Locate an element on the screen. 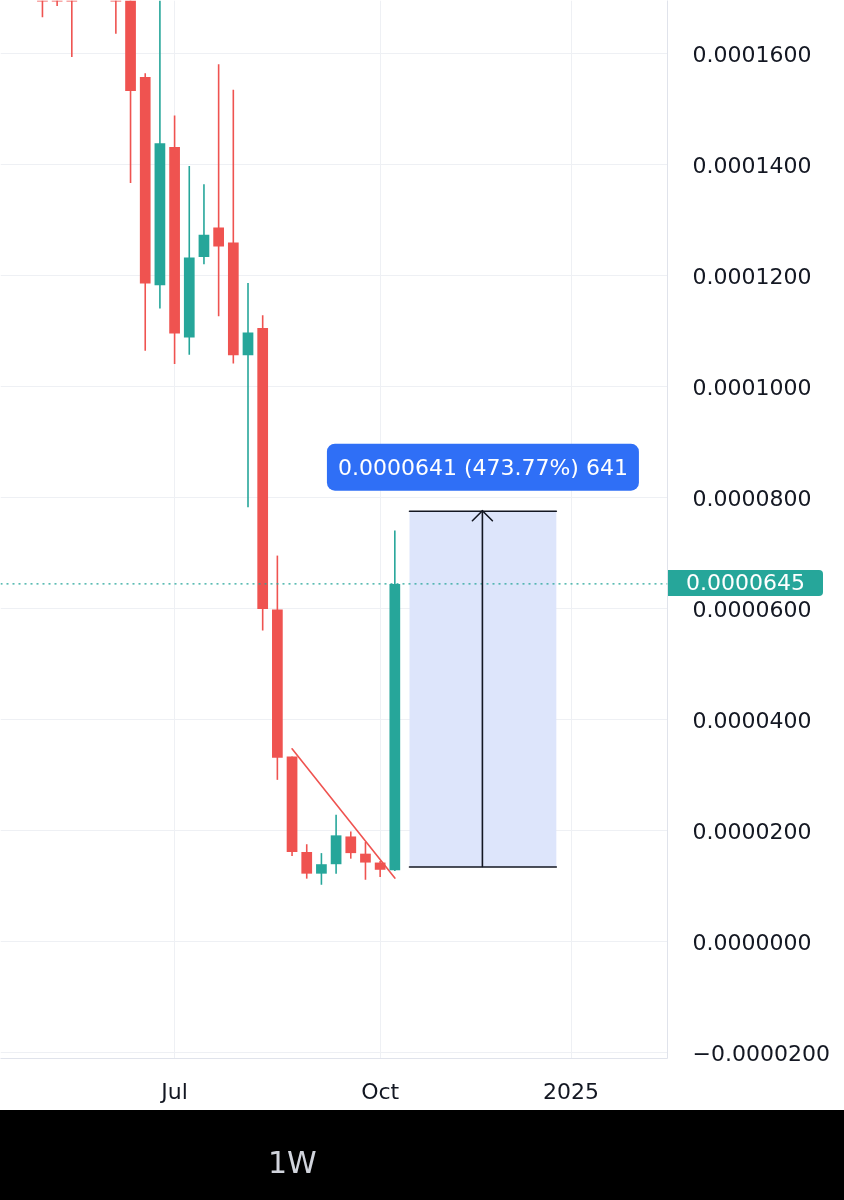 Image resolution: width=844 pixels, height=1200 pixels. y-tick-label: 0.0000200 is located at coordinates (752, 831).